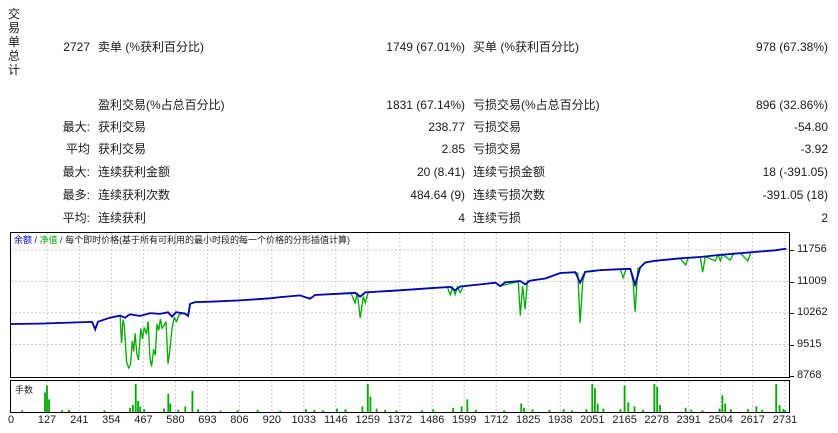 This screenshot has height=433, width=838. Describe the element at coordinates (143, 420) in the screenshot. I see `x-axis-label: 467` at that location.